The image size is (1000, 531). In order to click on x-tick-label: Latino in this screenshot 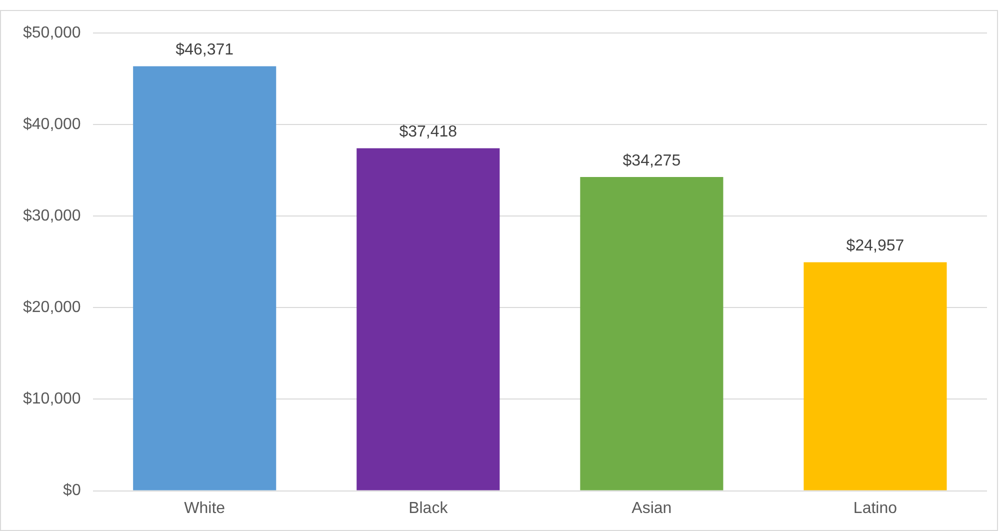, I will do `click(875, 508)`.